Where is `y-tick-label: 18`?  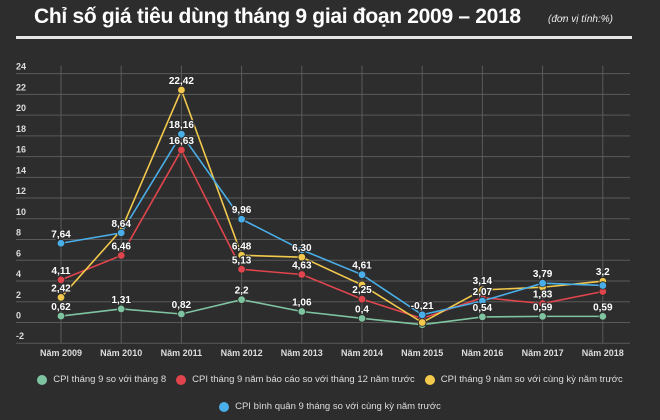 y-tick-label: 18 is located at coordinates (21, 129).